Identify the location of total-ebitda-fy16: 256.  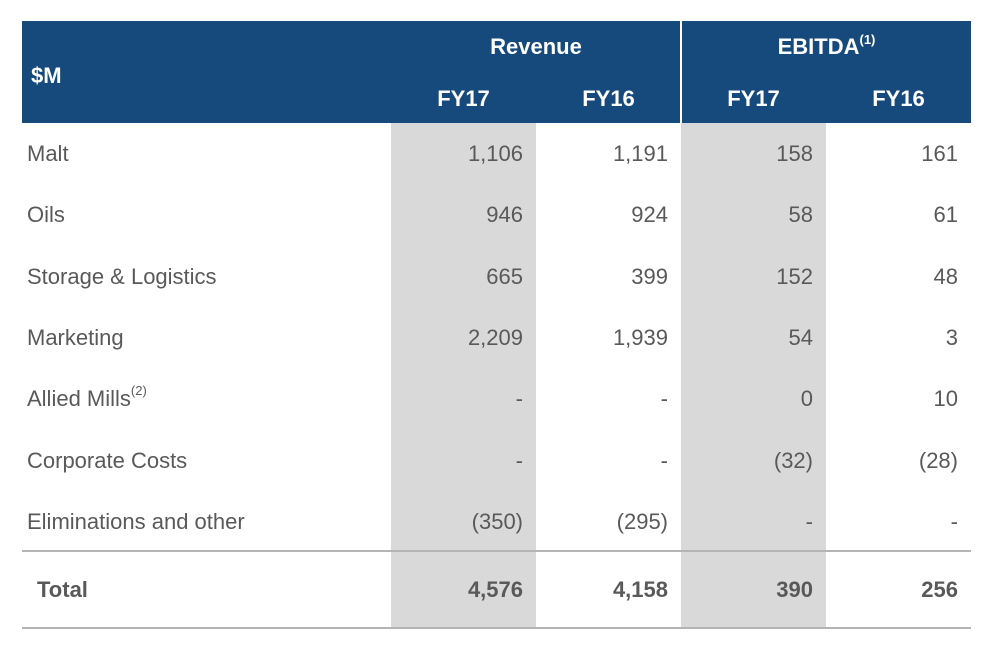
(939, 589).